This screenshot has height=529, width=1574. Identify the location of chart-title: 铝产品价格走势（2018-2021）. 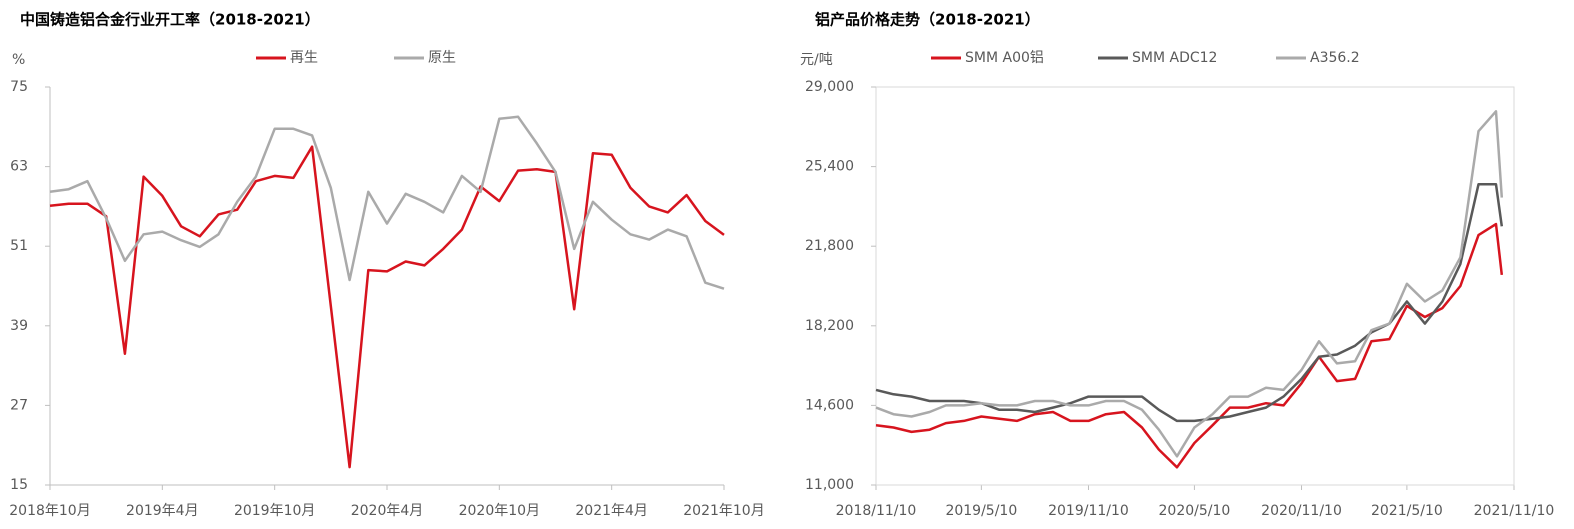
(927, 20).